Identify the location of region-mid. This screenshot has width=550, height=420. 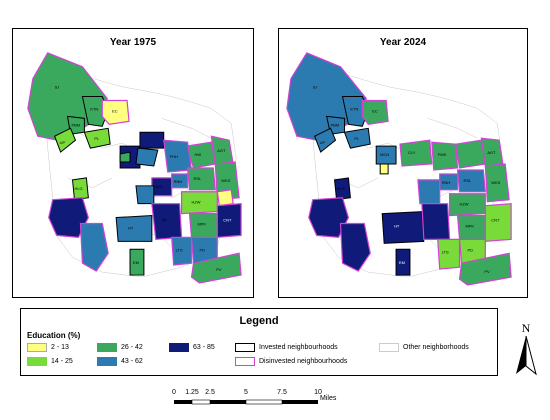
(145, 195).